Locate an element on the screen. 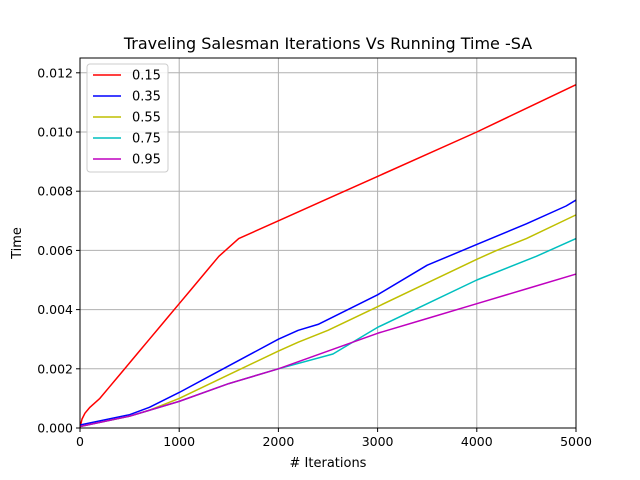 The width and height of the screenshot is (640, 480). legend-label: 0.15 is located at coordinates (146, 76).